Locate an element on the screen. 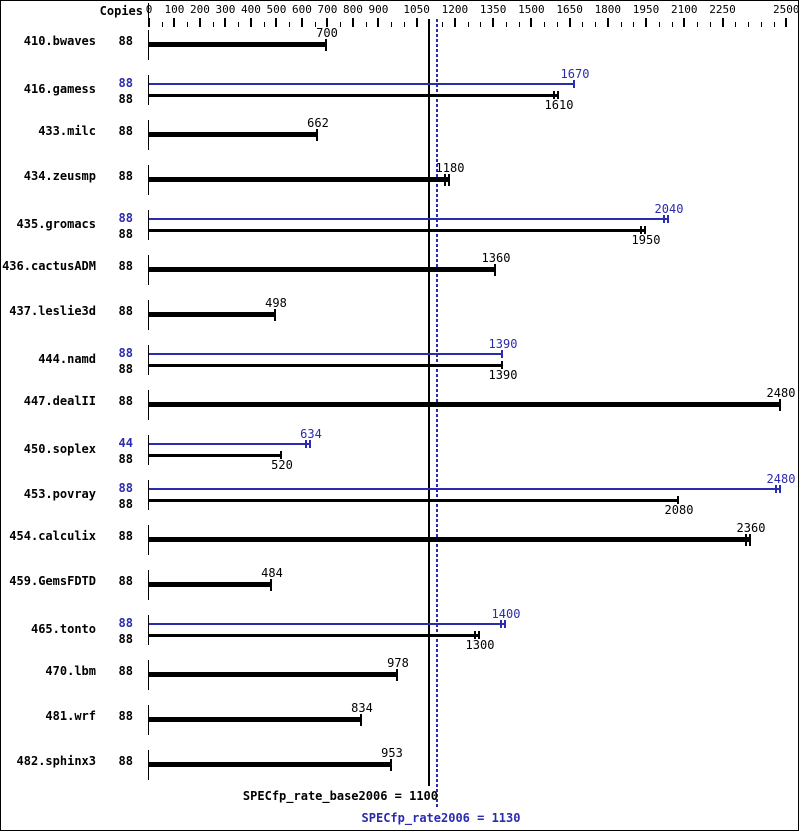 Image resolution: width=799 pixels, height=831 pixels. axis-tick-label: 100 is located at coordinates (174, 9).